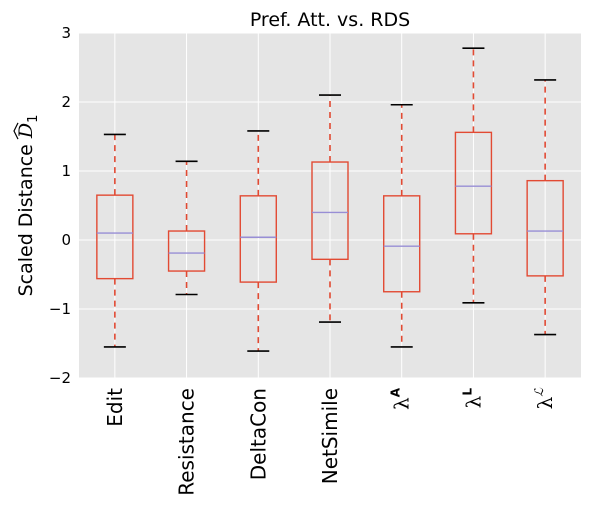  What do you see at coordinates (26, 220) in the screenshot?
I see `y-axis-label-text: Scaled Distance` at bounding box center [26, 220].